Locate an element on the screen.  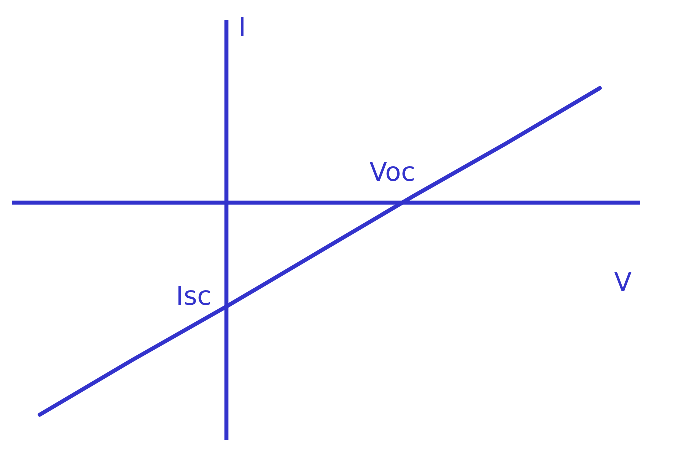
y-axis-title: I is located at coordinates (242, 28).